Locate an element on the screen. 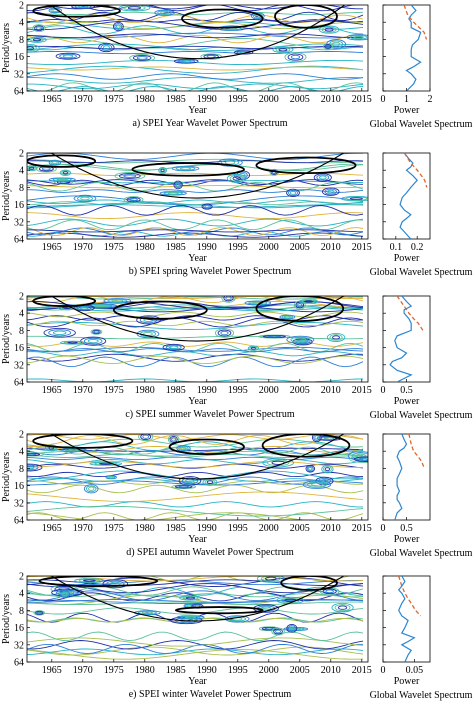  y-tick-label: 32 is located at coordinates (19, 645).